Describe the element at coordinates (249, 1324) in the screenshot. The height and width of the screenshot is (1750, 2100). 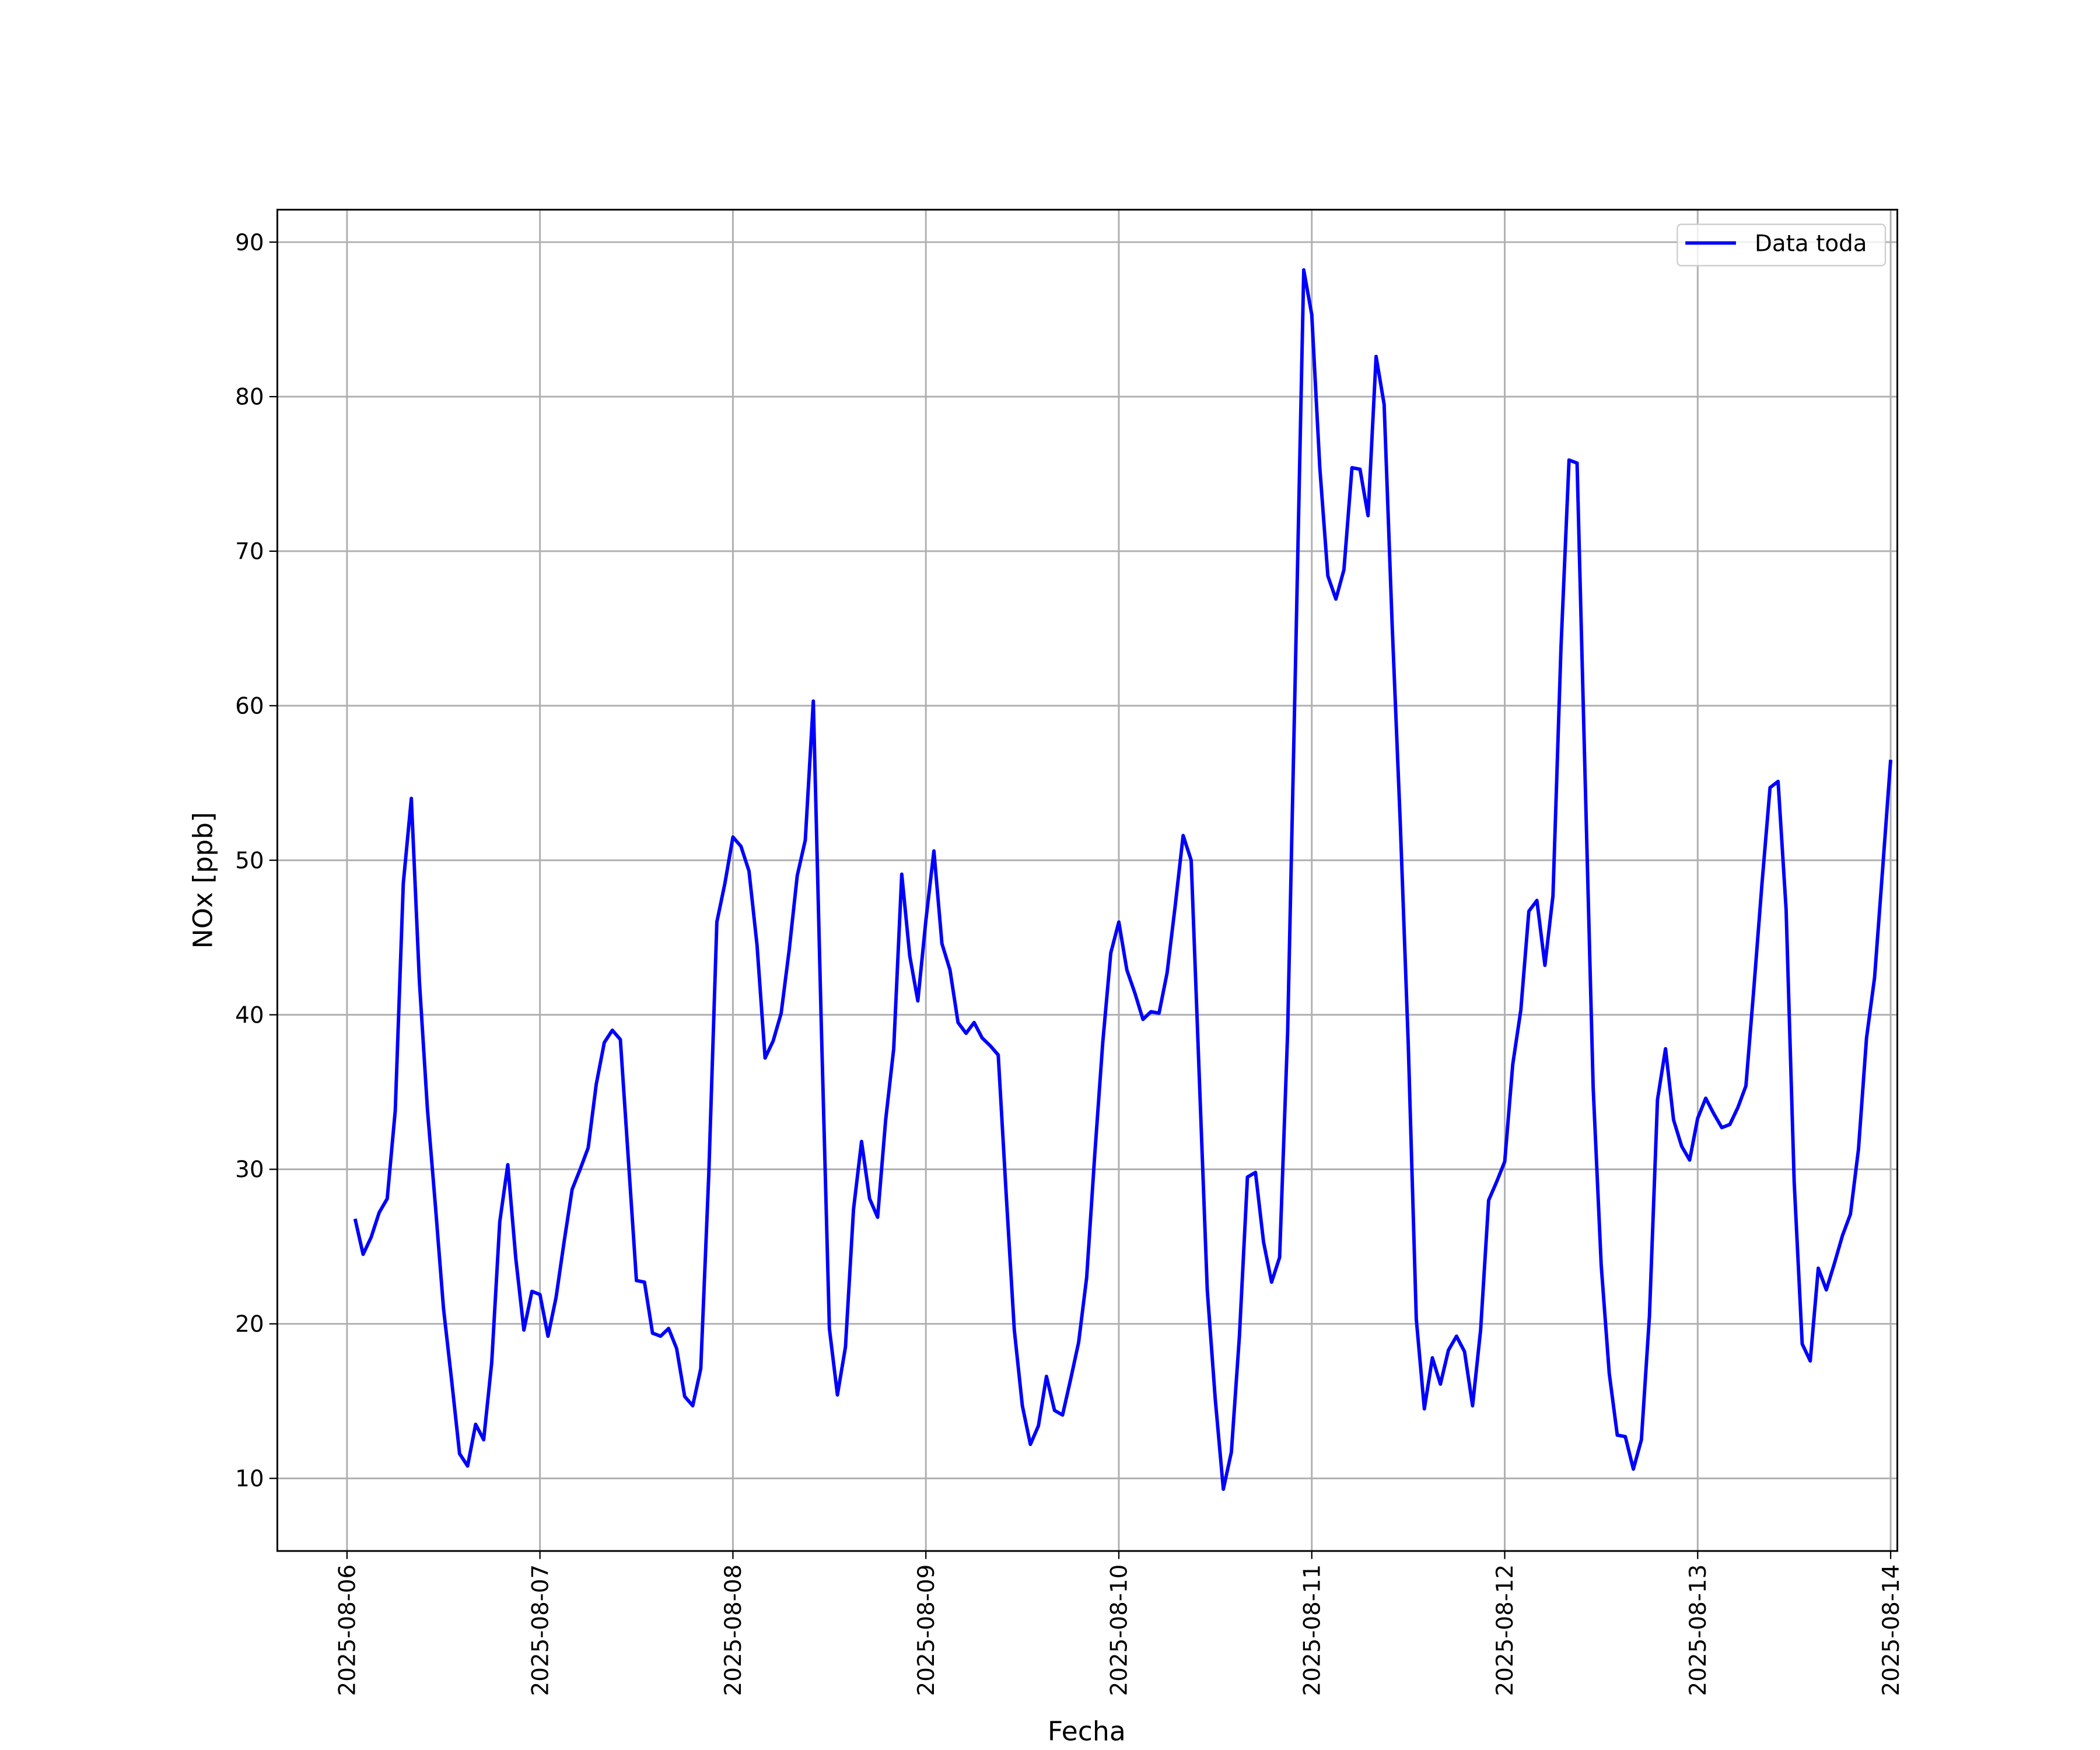
I see `y-tick-label: 20` at that location.